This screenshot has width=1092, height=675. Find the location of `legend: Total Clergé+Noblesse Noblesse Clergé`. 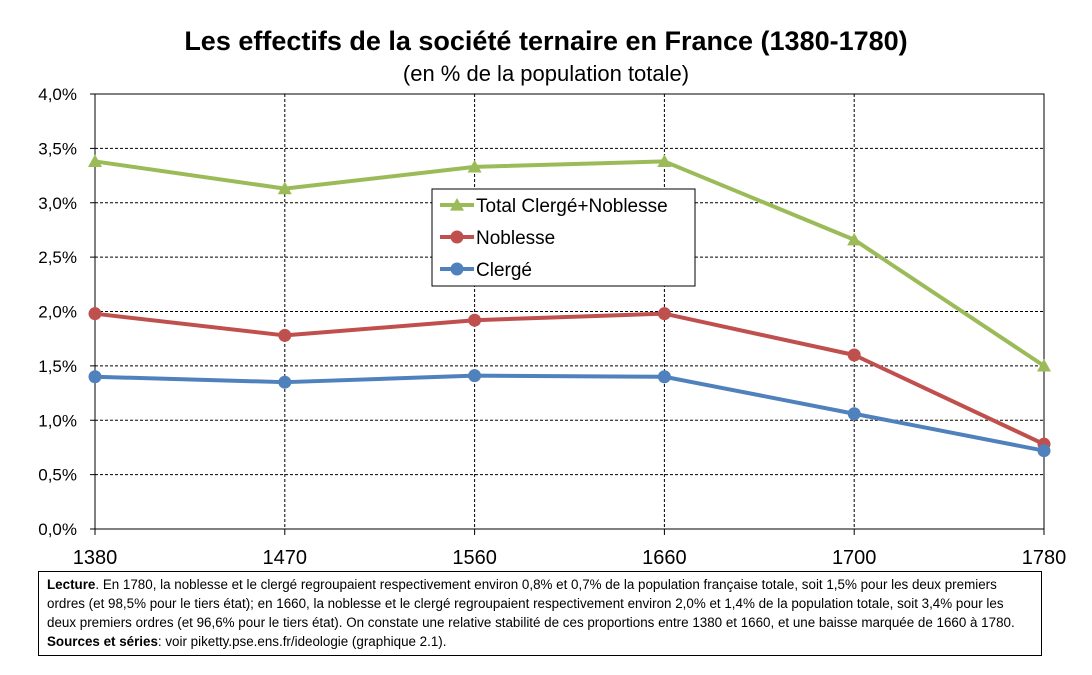

legend: Total Clergé+Noblesse Noblesse Clergé is located at coordinates (563, 237).